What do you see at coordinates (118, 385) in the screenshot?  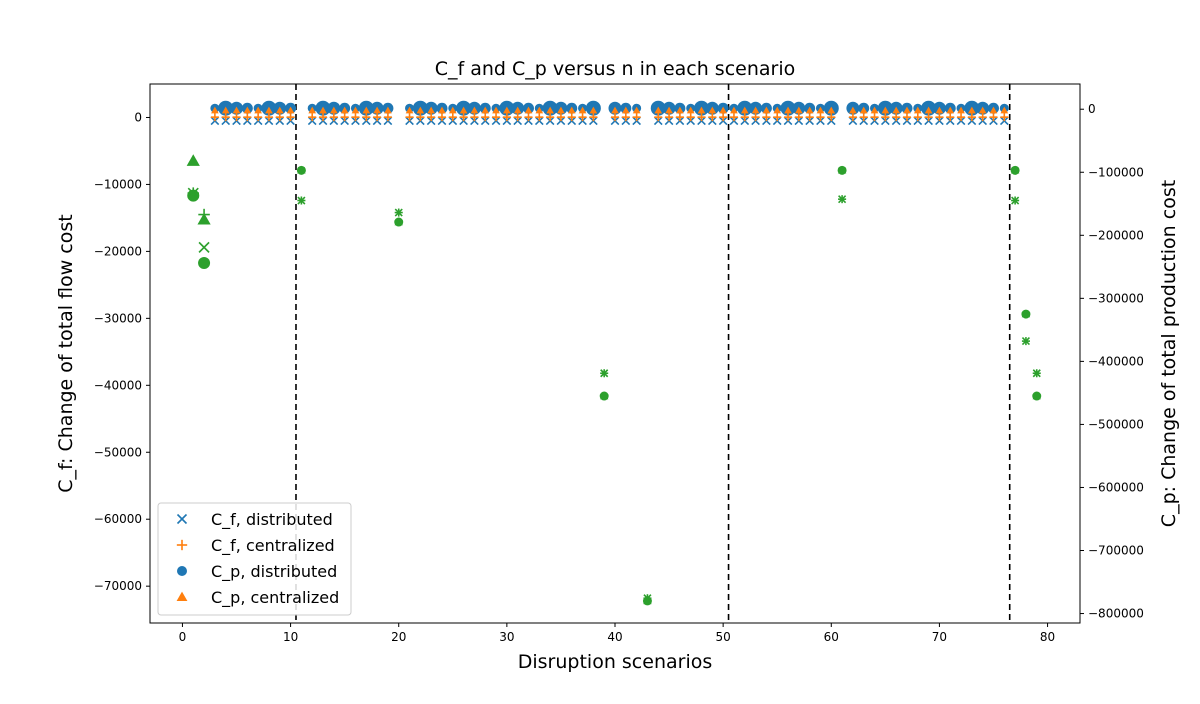 I see `y-tick-label: −40000` at bounding box center [118, 385].